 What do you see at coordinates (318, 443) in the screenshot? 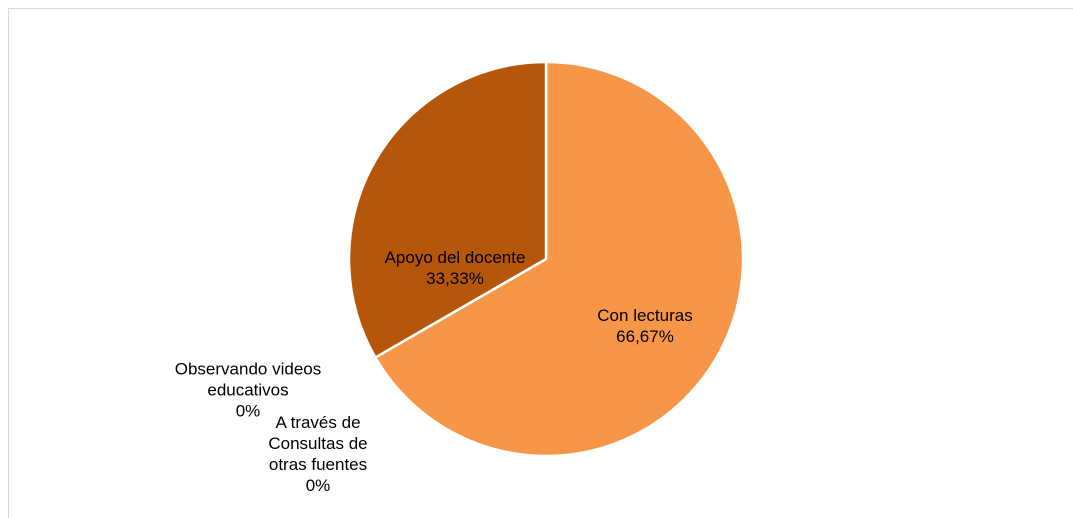
I see `slice-name: A través de Consultas de otras fuentes` at bounding box center [318, 443].